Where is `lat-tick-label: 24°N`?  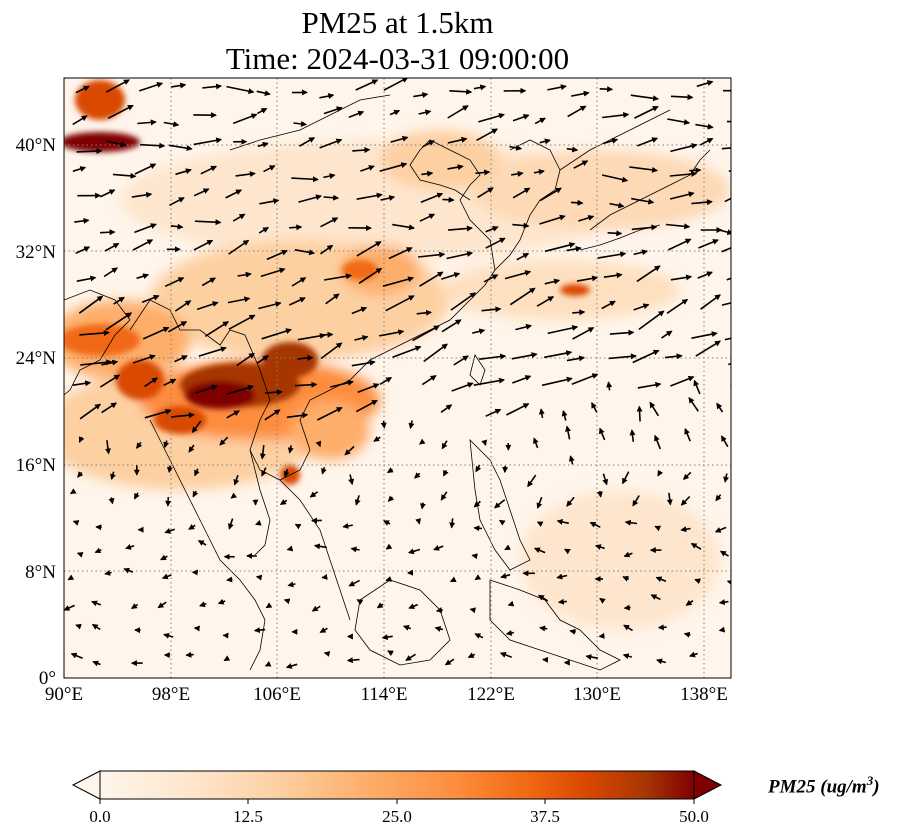
lat-tick-label: 24°N is located at coordinates (36, 358).